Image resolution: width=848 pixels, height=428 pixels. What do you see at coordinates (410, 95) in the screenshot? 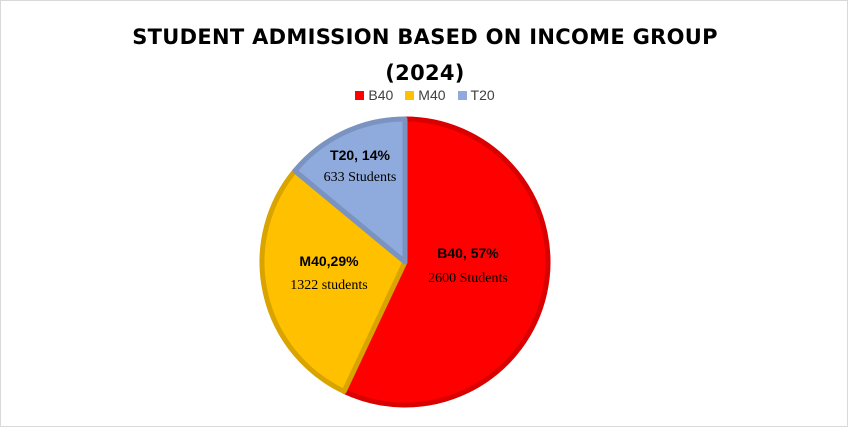
I see `legend-swatch-m40` at bounding box center [410, 95].